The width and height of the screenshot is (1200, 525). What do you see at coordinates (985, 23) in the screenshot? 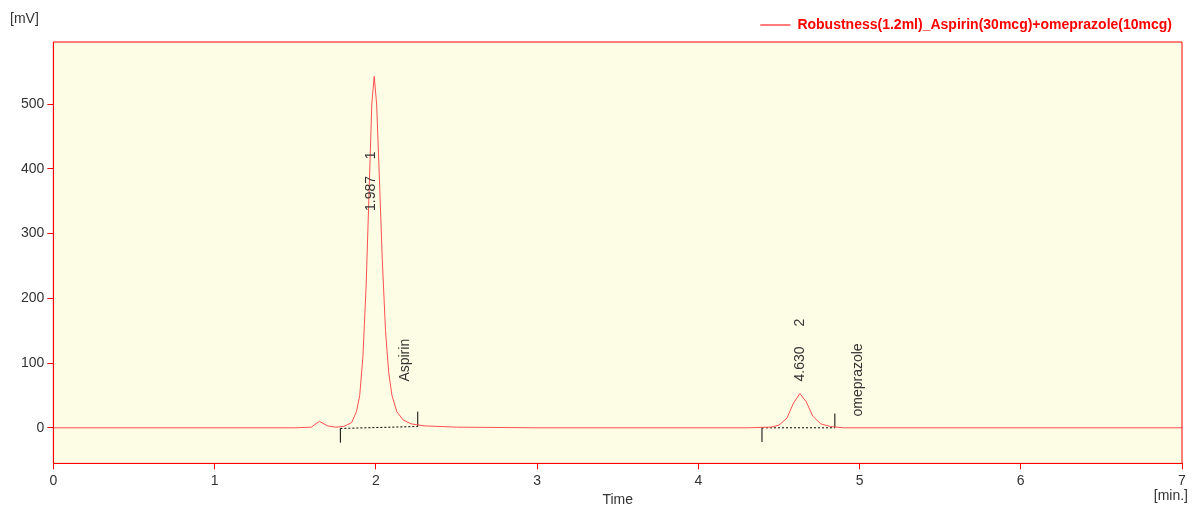
I see `legend-label: Robustness(1.2ml)_Aspirin(30mcg)+omeprazole(10mcg)` at bounding box center [985, 23].